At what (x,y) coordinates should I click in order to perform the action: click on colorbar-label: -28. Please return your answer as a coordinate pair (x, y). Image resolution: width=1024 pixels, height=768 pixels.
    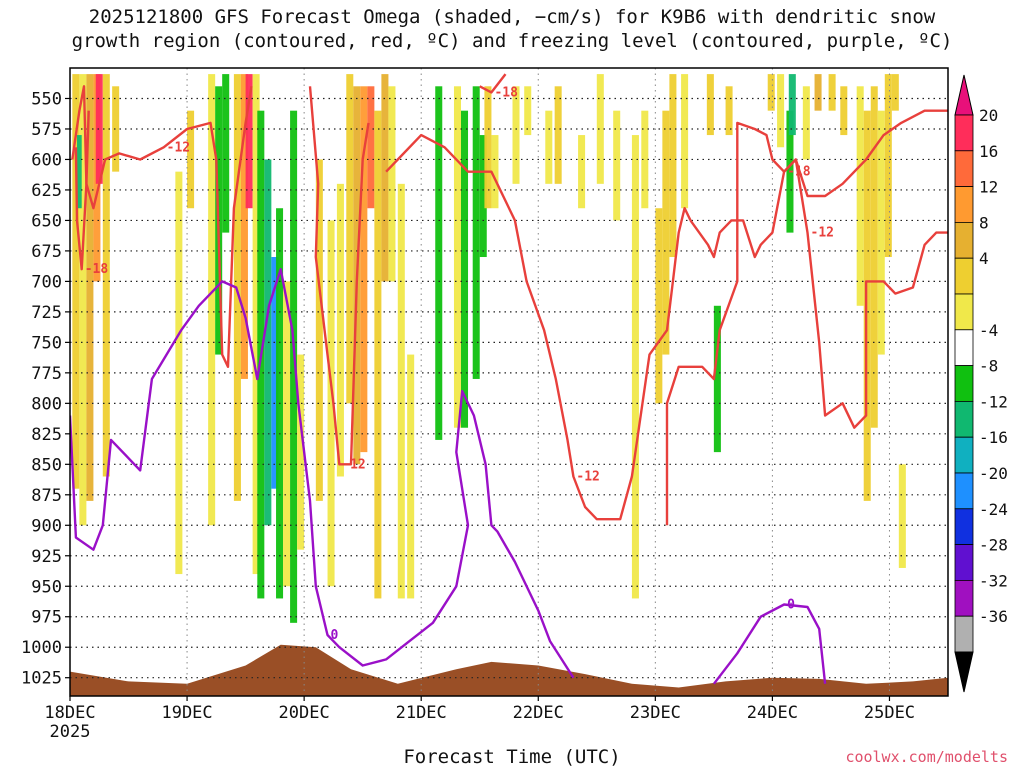
    Looking at the image, I should click on (993, 545).